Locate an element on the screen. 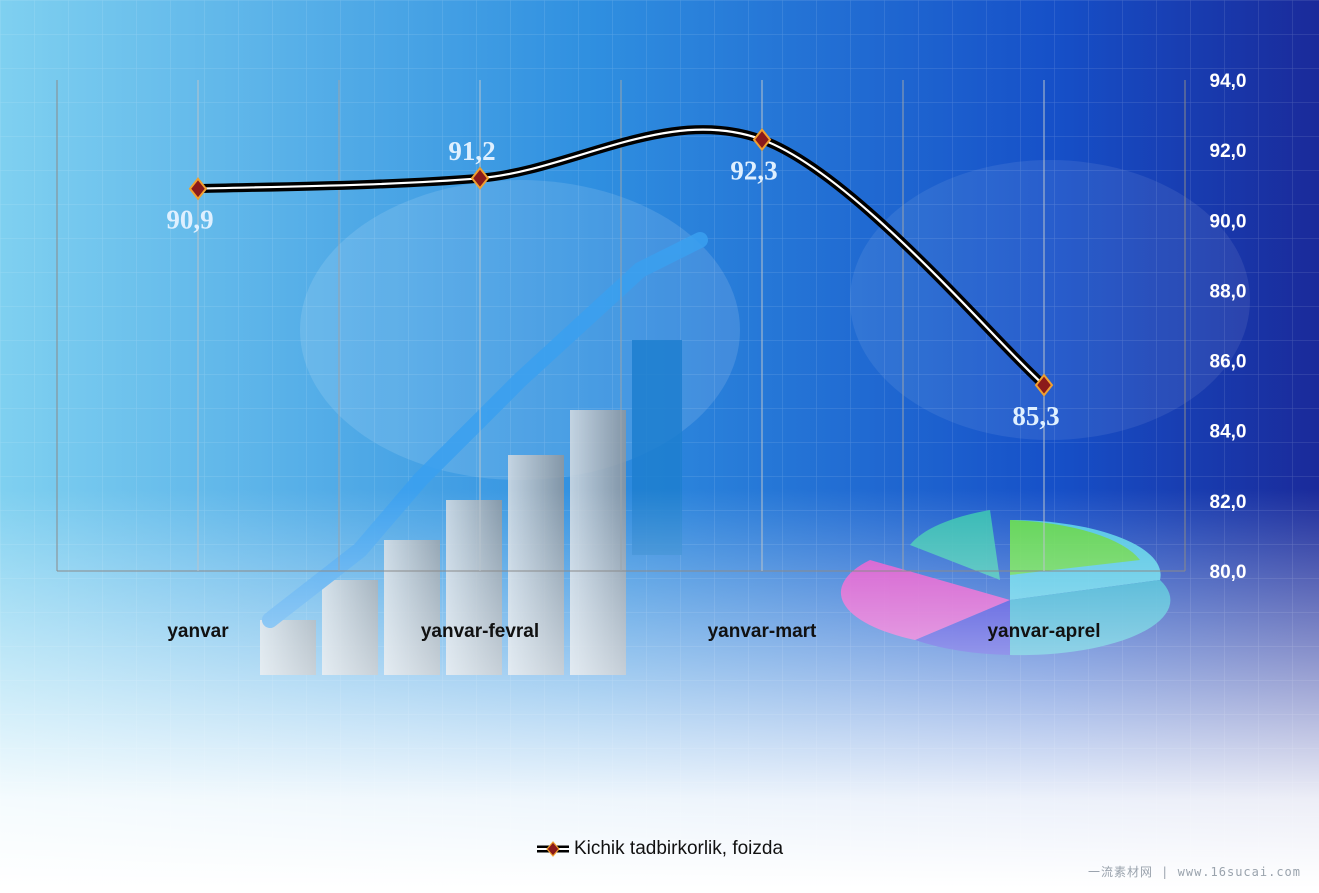 The width and height of the screenshot is (1319, 893). data-label: 91,2 is located at coordinates (471, 151).